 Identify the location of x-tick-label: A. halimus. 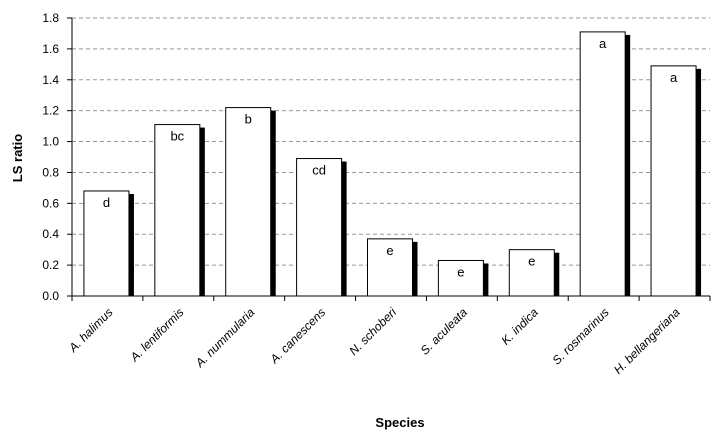
(90, 330).